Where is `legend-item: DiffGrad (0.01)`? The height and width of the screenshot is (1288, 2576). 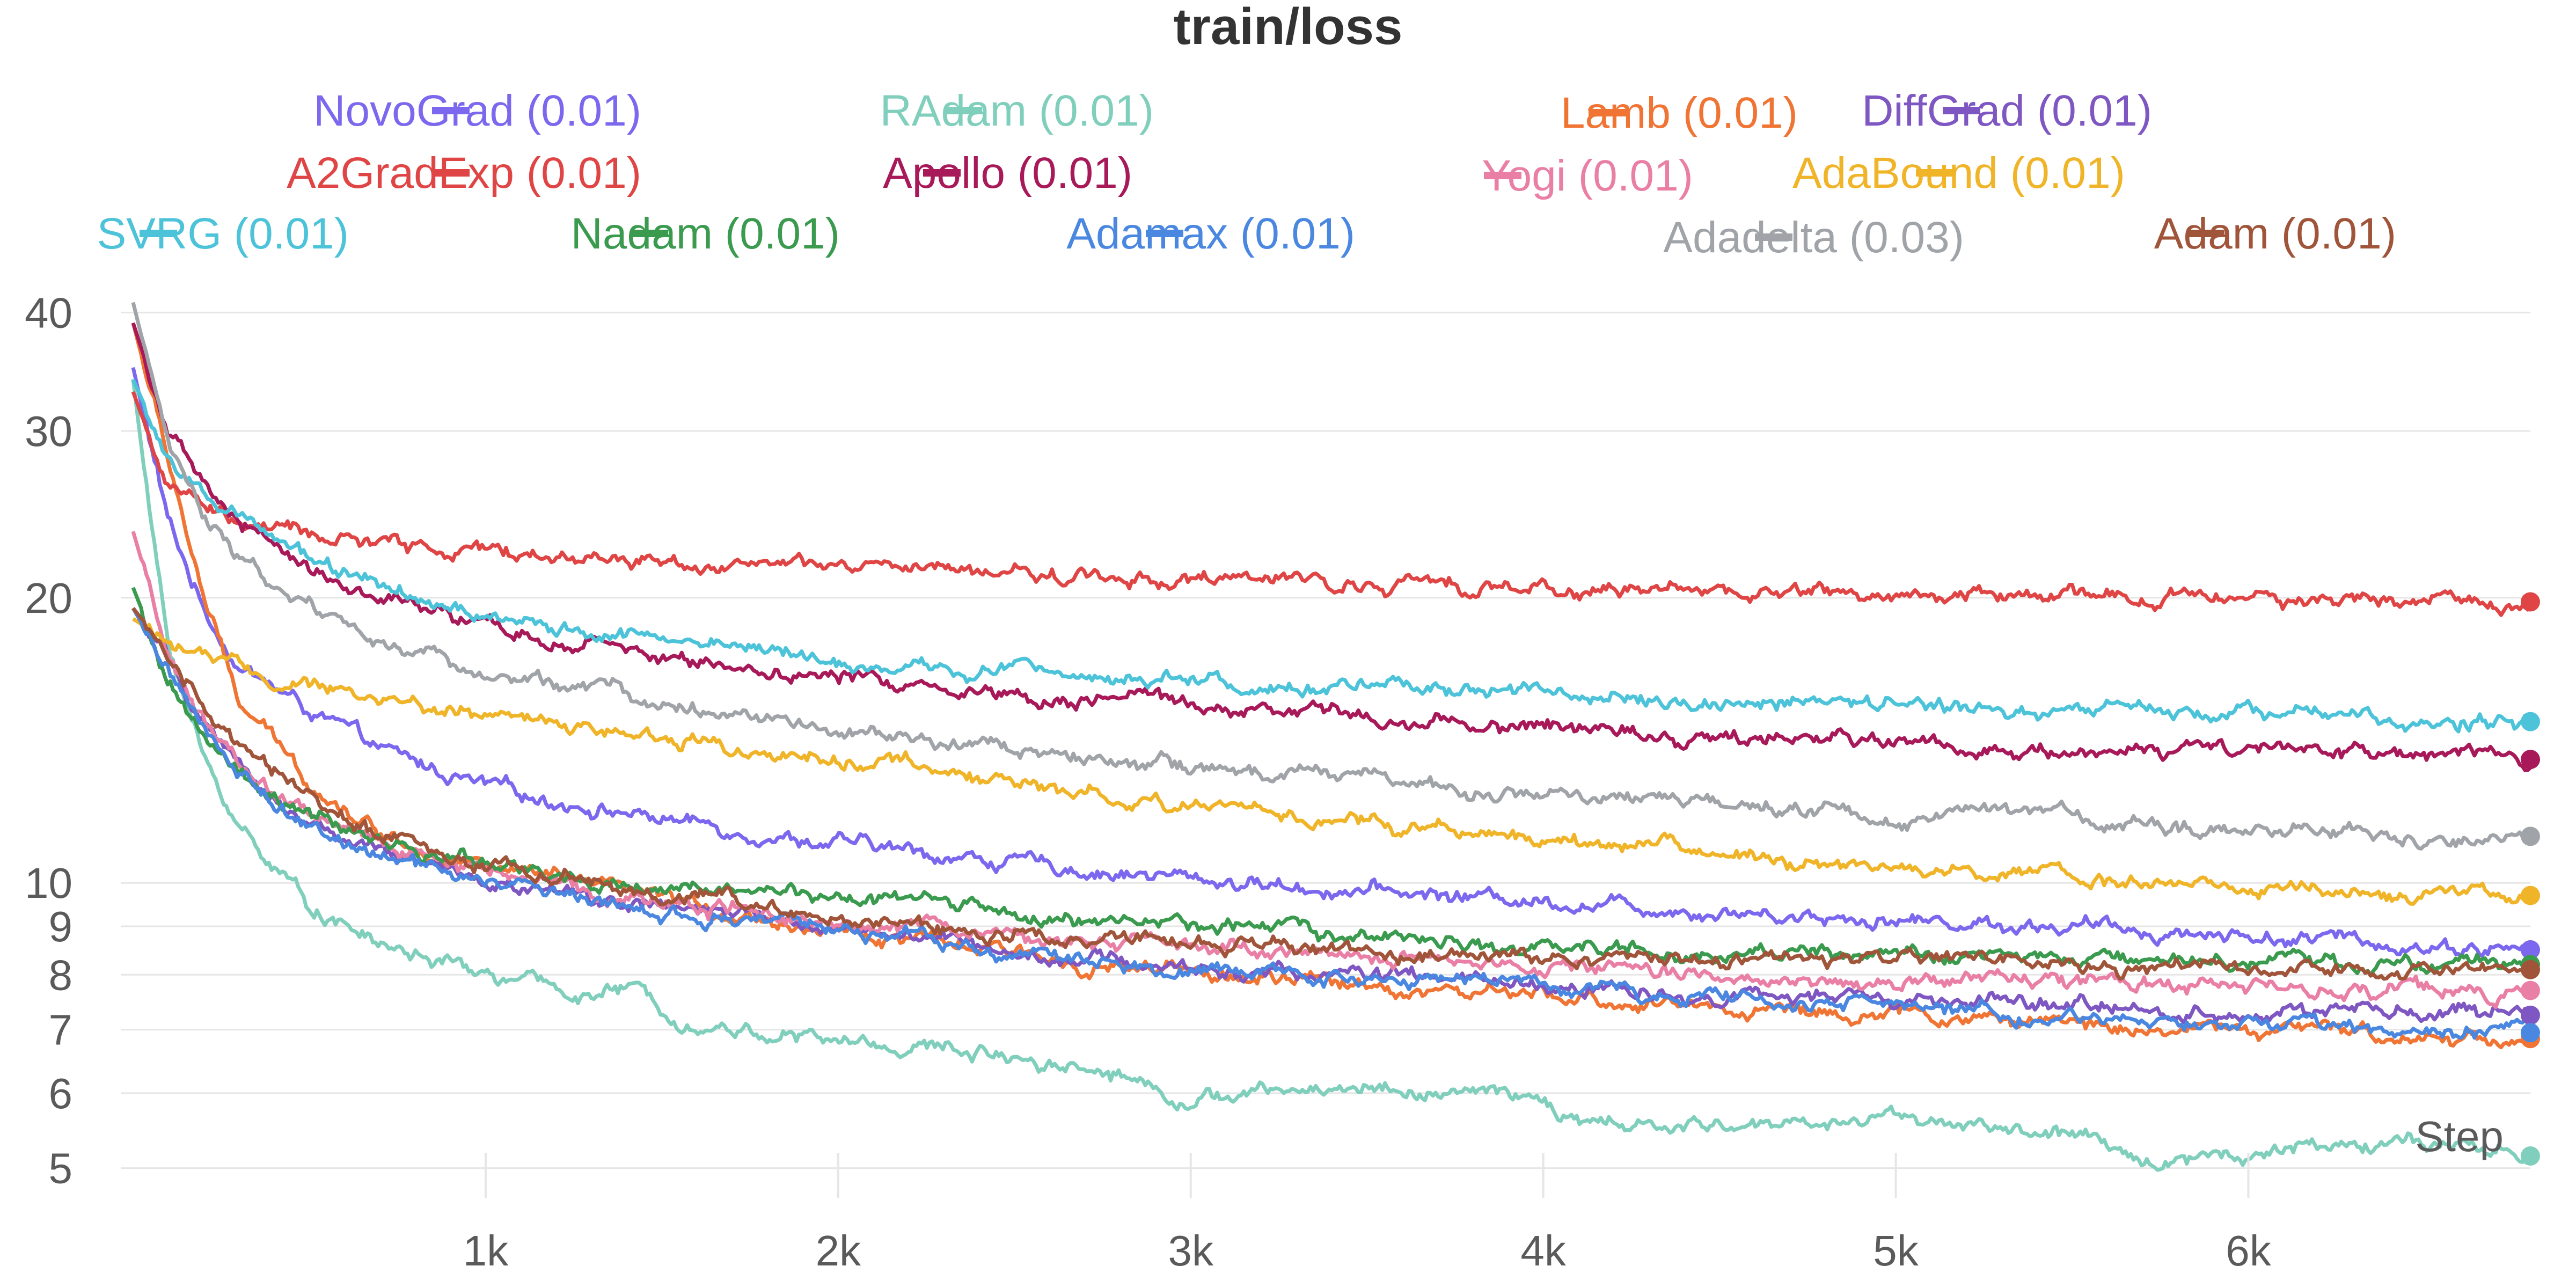 legend-item: DiffGrad (0.01) is located at coordinates (2007, 110).